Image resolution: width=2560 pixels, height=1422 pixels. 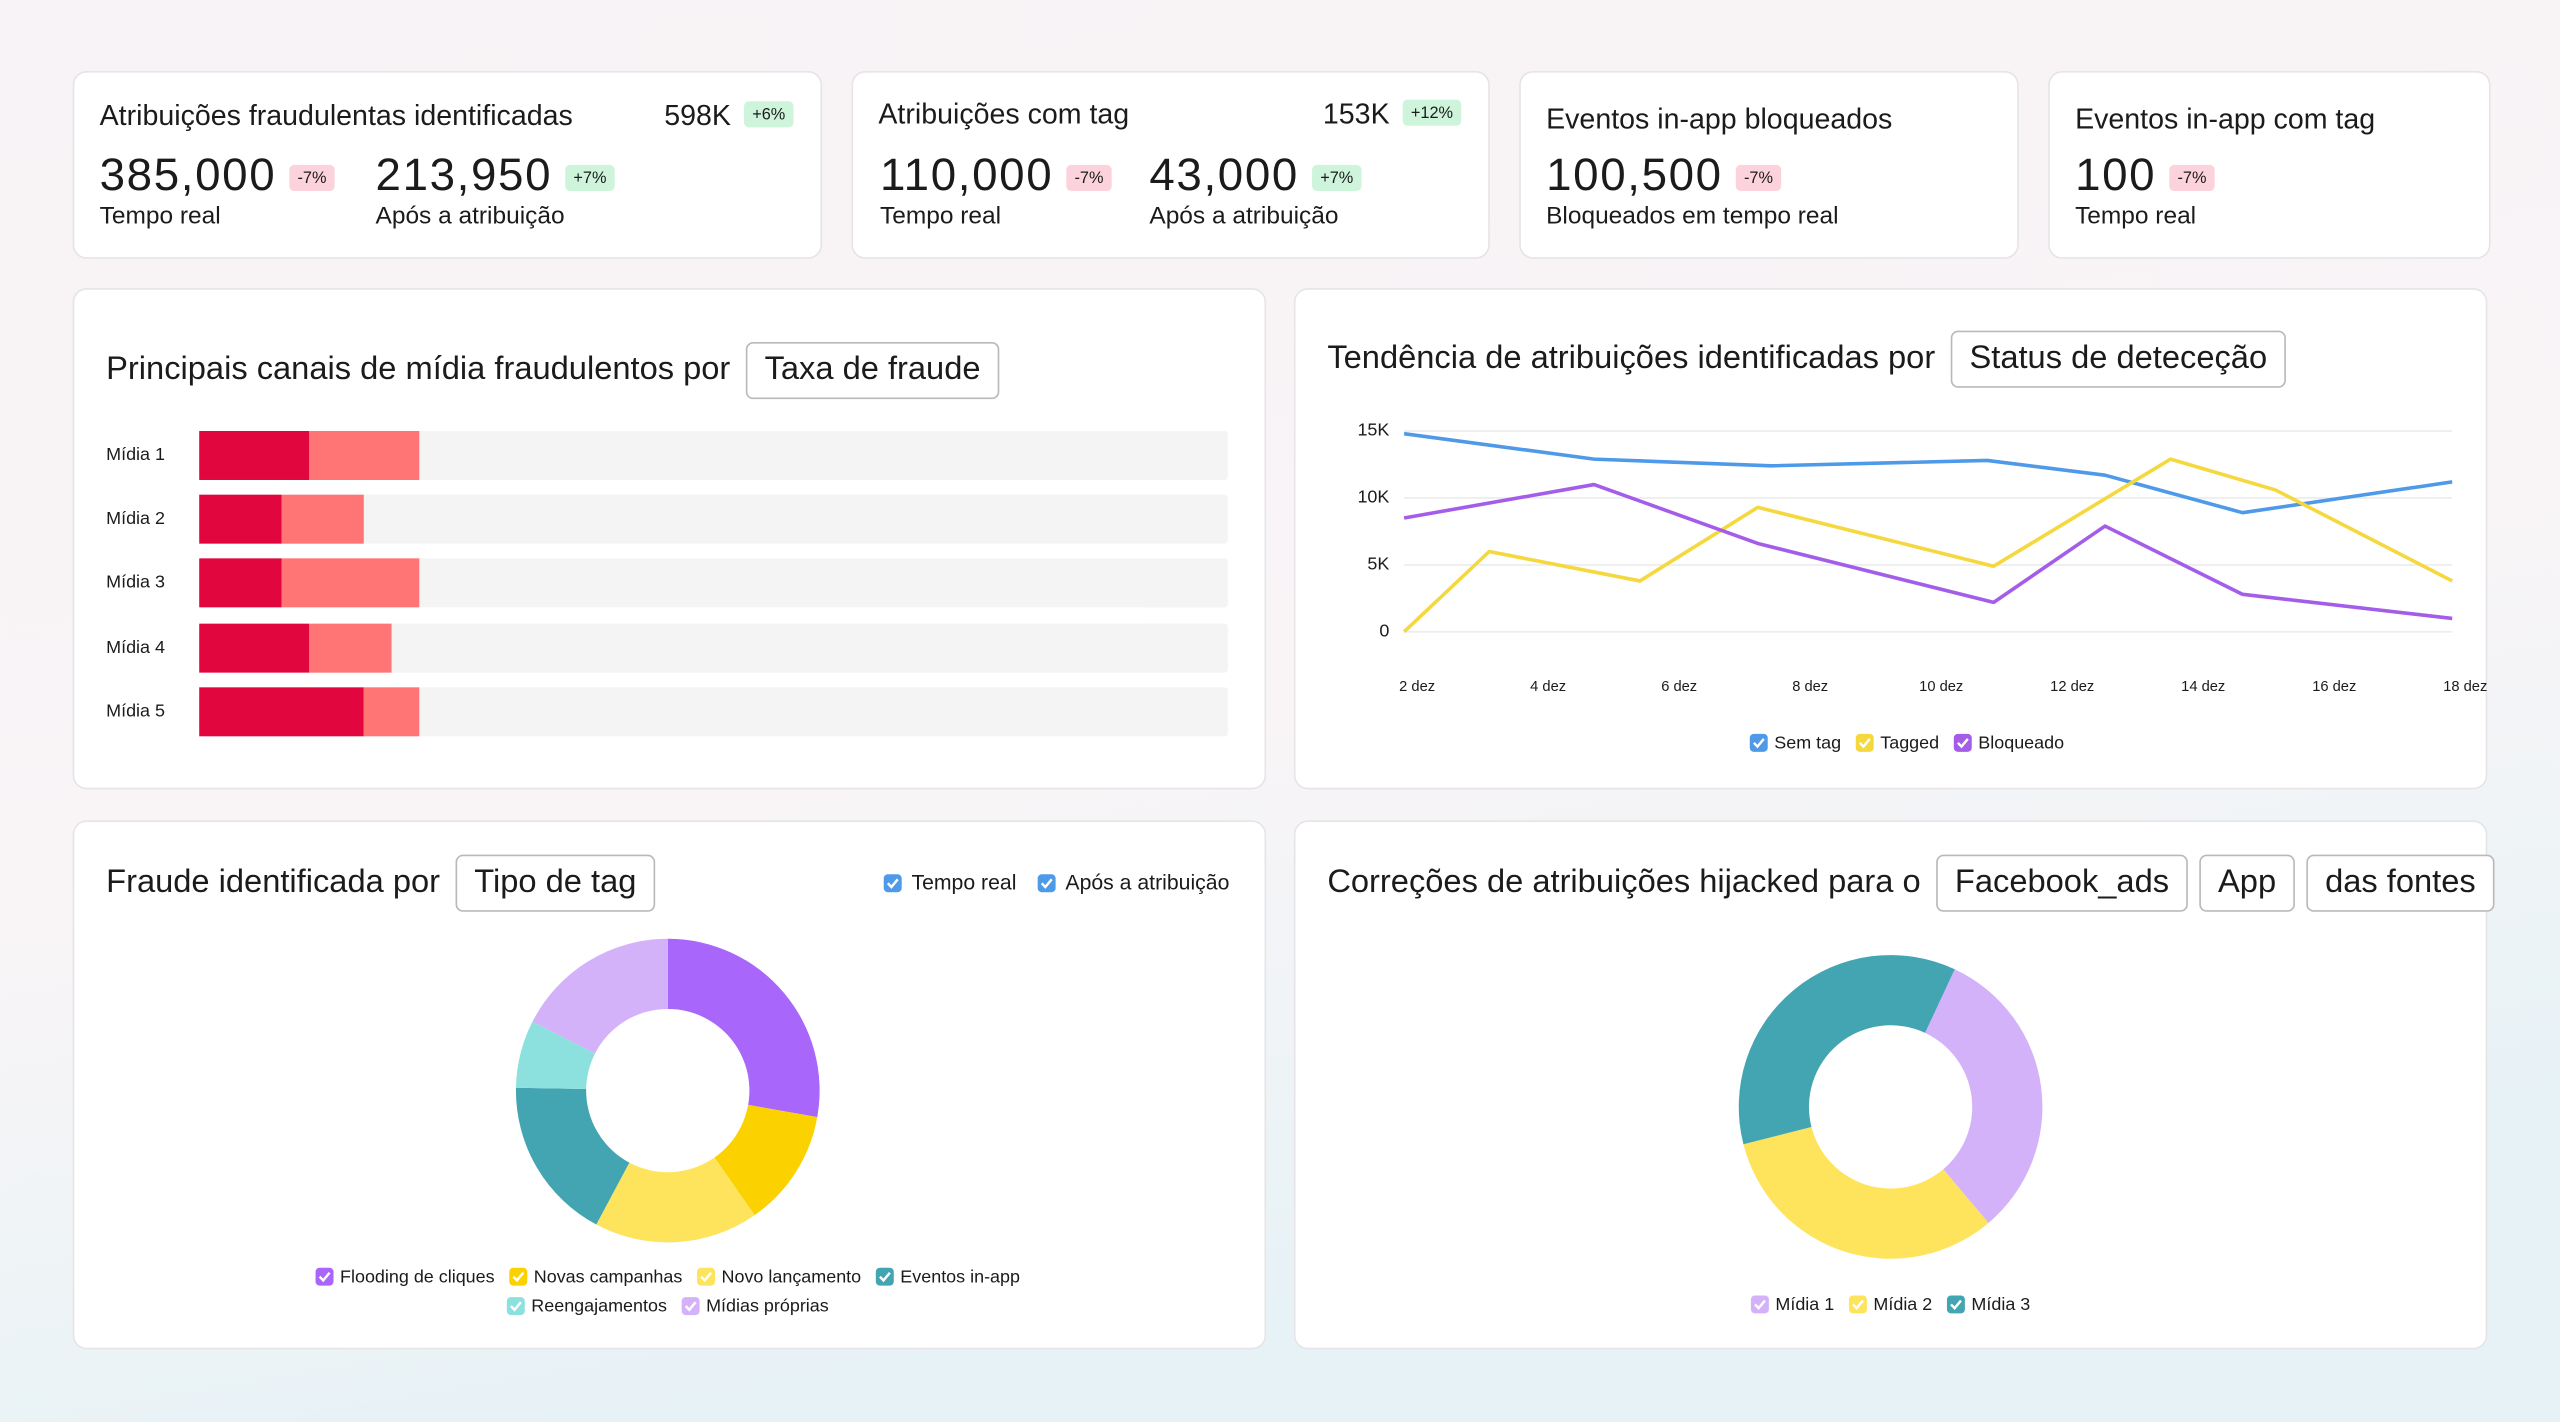 I want to click on x-tick-label: 18 dez, so click(x=2465, y=687).